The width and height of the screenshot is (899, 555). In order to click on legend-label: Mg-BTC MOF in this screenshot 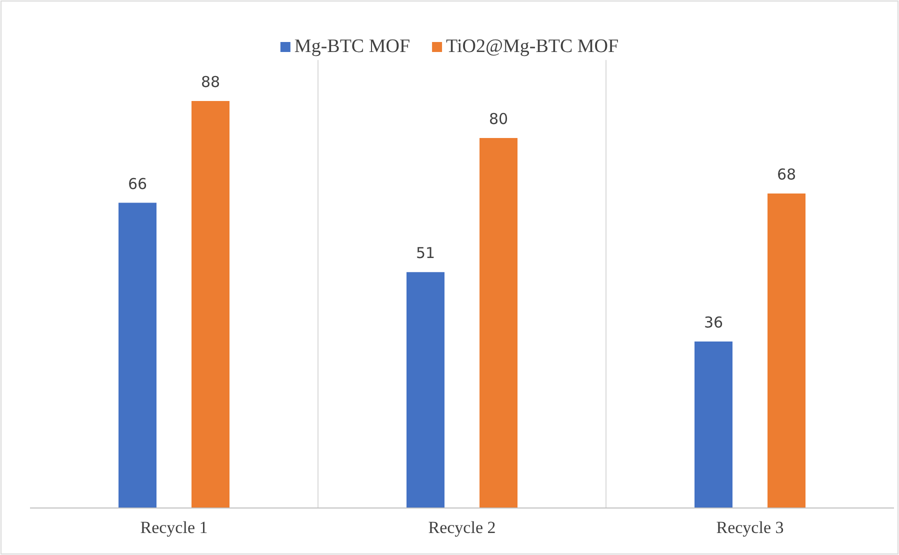, I will do `click(352, 46)`.